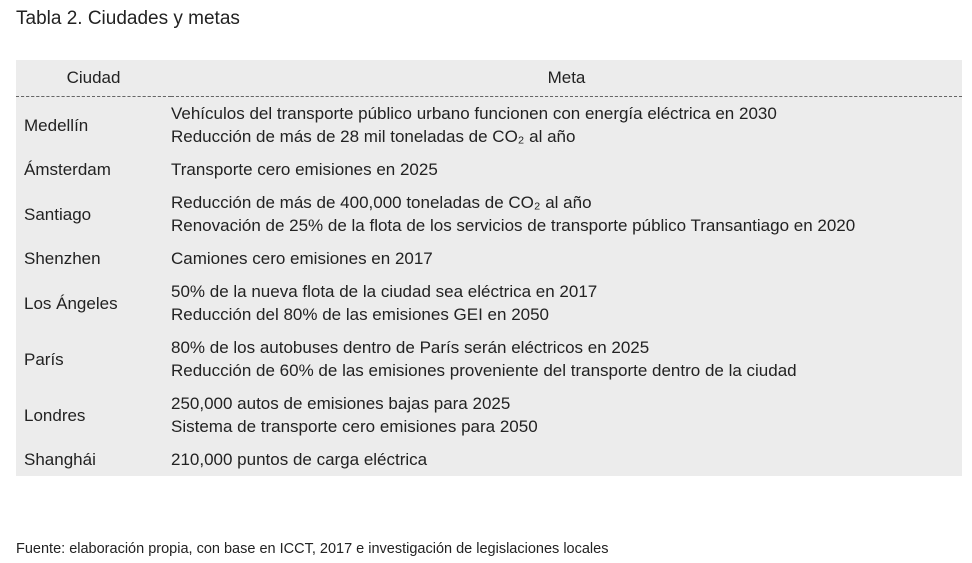  Describe the element at coordinates (67, 169) in the screenshot. I see `city-cell: Ámsterdam` at that location.